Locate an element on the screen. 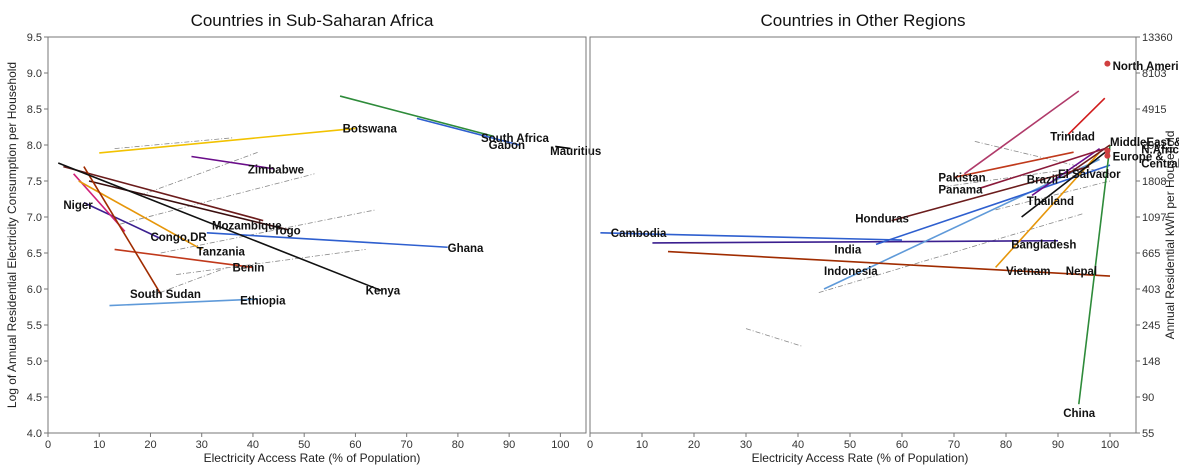 The width and height of the screenshot is (1179, 466). left-chart-title: Countries in Sub-Saharan Africa is located at coordinates (312, 20).